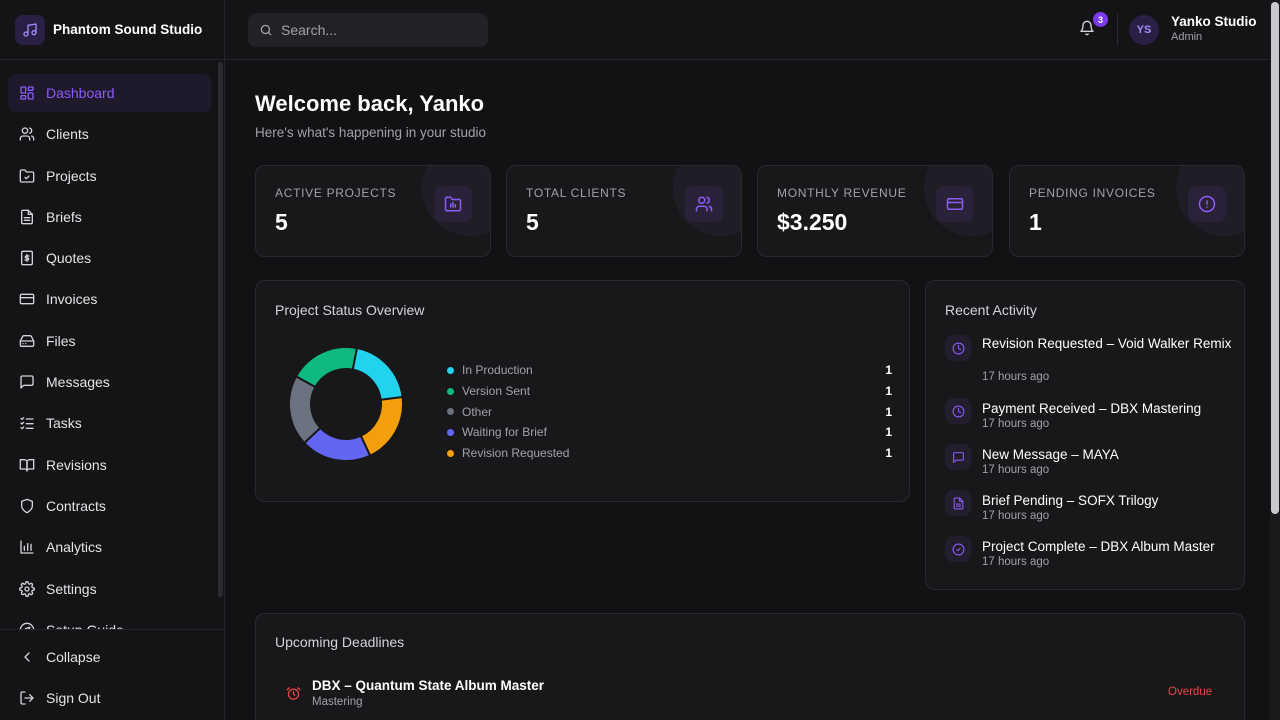  Describe the element at coordinates (27, 465) in the screenshot. I see `book-icon` at that location.